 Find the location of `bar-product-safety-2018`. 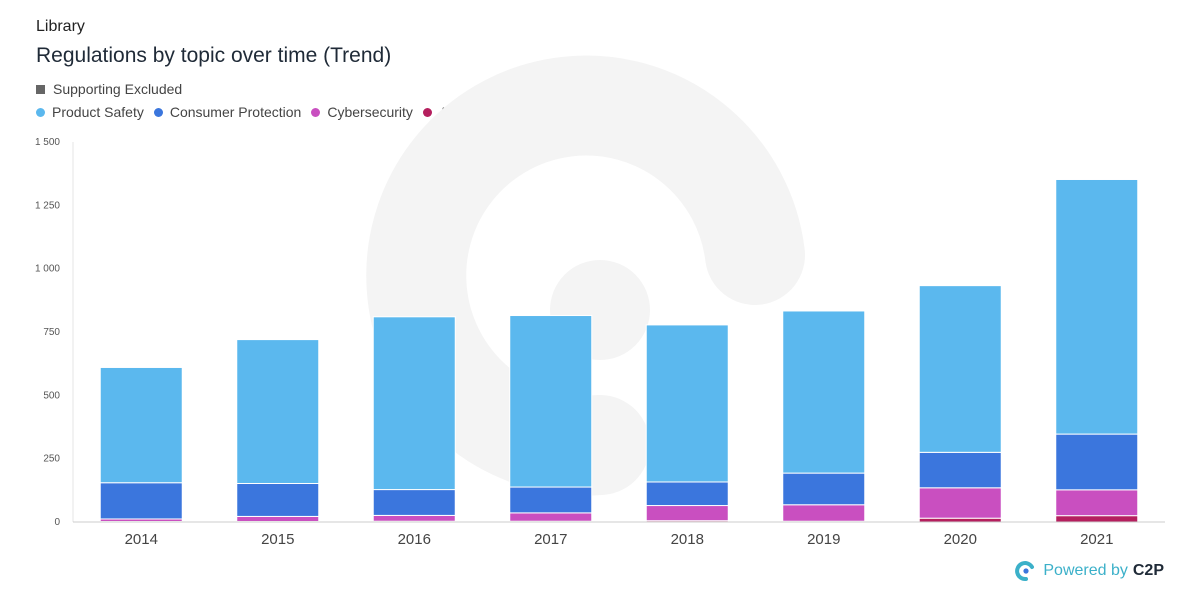

bar-product-safety-2018 is located at coordinates (687, 403).